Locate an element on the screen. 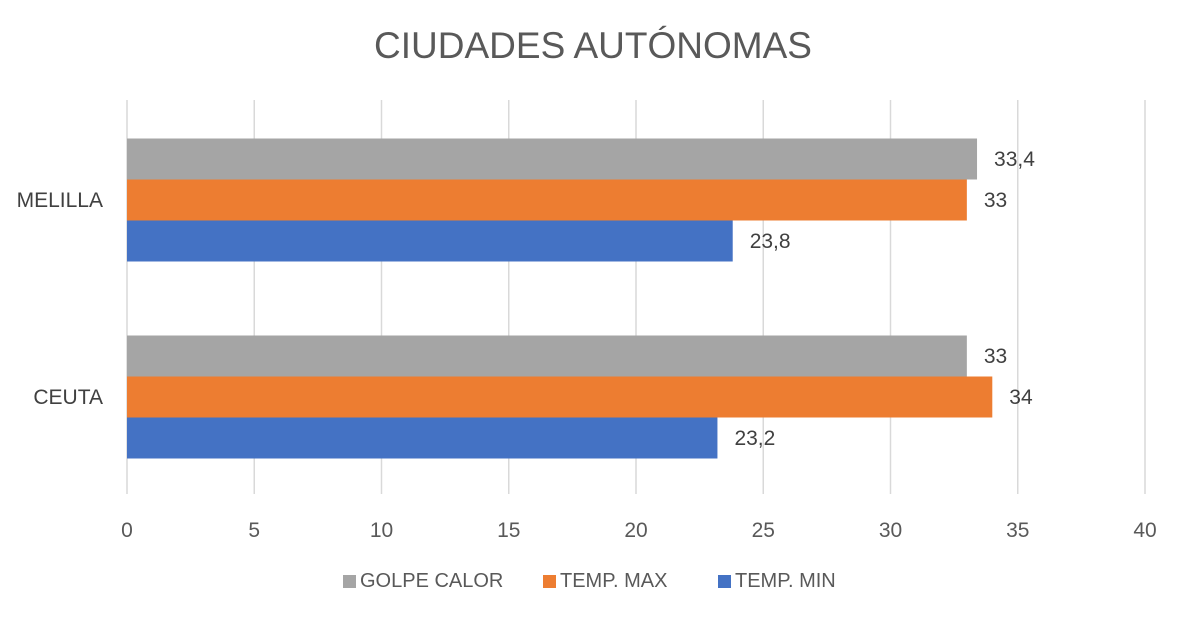 The width and height of the screenshot is (1186, 624). legend-label: TEMP. MIN is located at coordinates (785, 581).